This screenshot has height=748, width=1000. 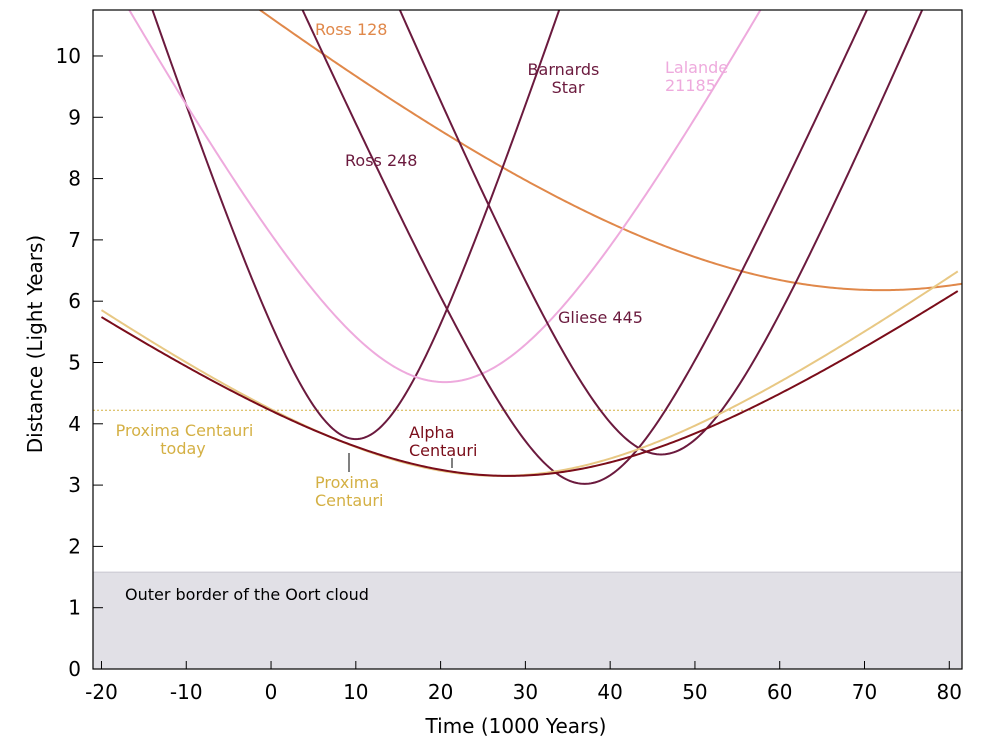 What do you see at coordinates (432, 432) in the screenshot?
I see `series-label-alpha-centauri-line-1: Alpha` at bounding box center [432, 432].